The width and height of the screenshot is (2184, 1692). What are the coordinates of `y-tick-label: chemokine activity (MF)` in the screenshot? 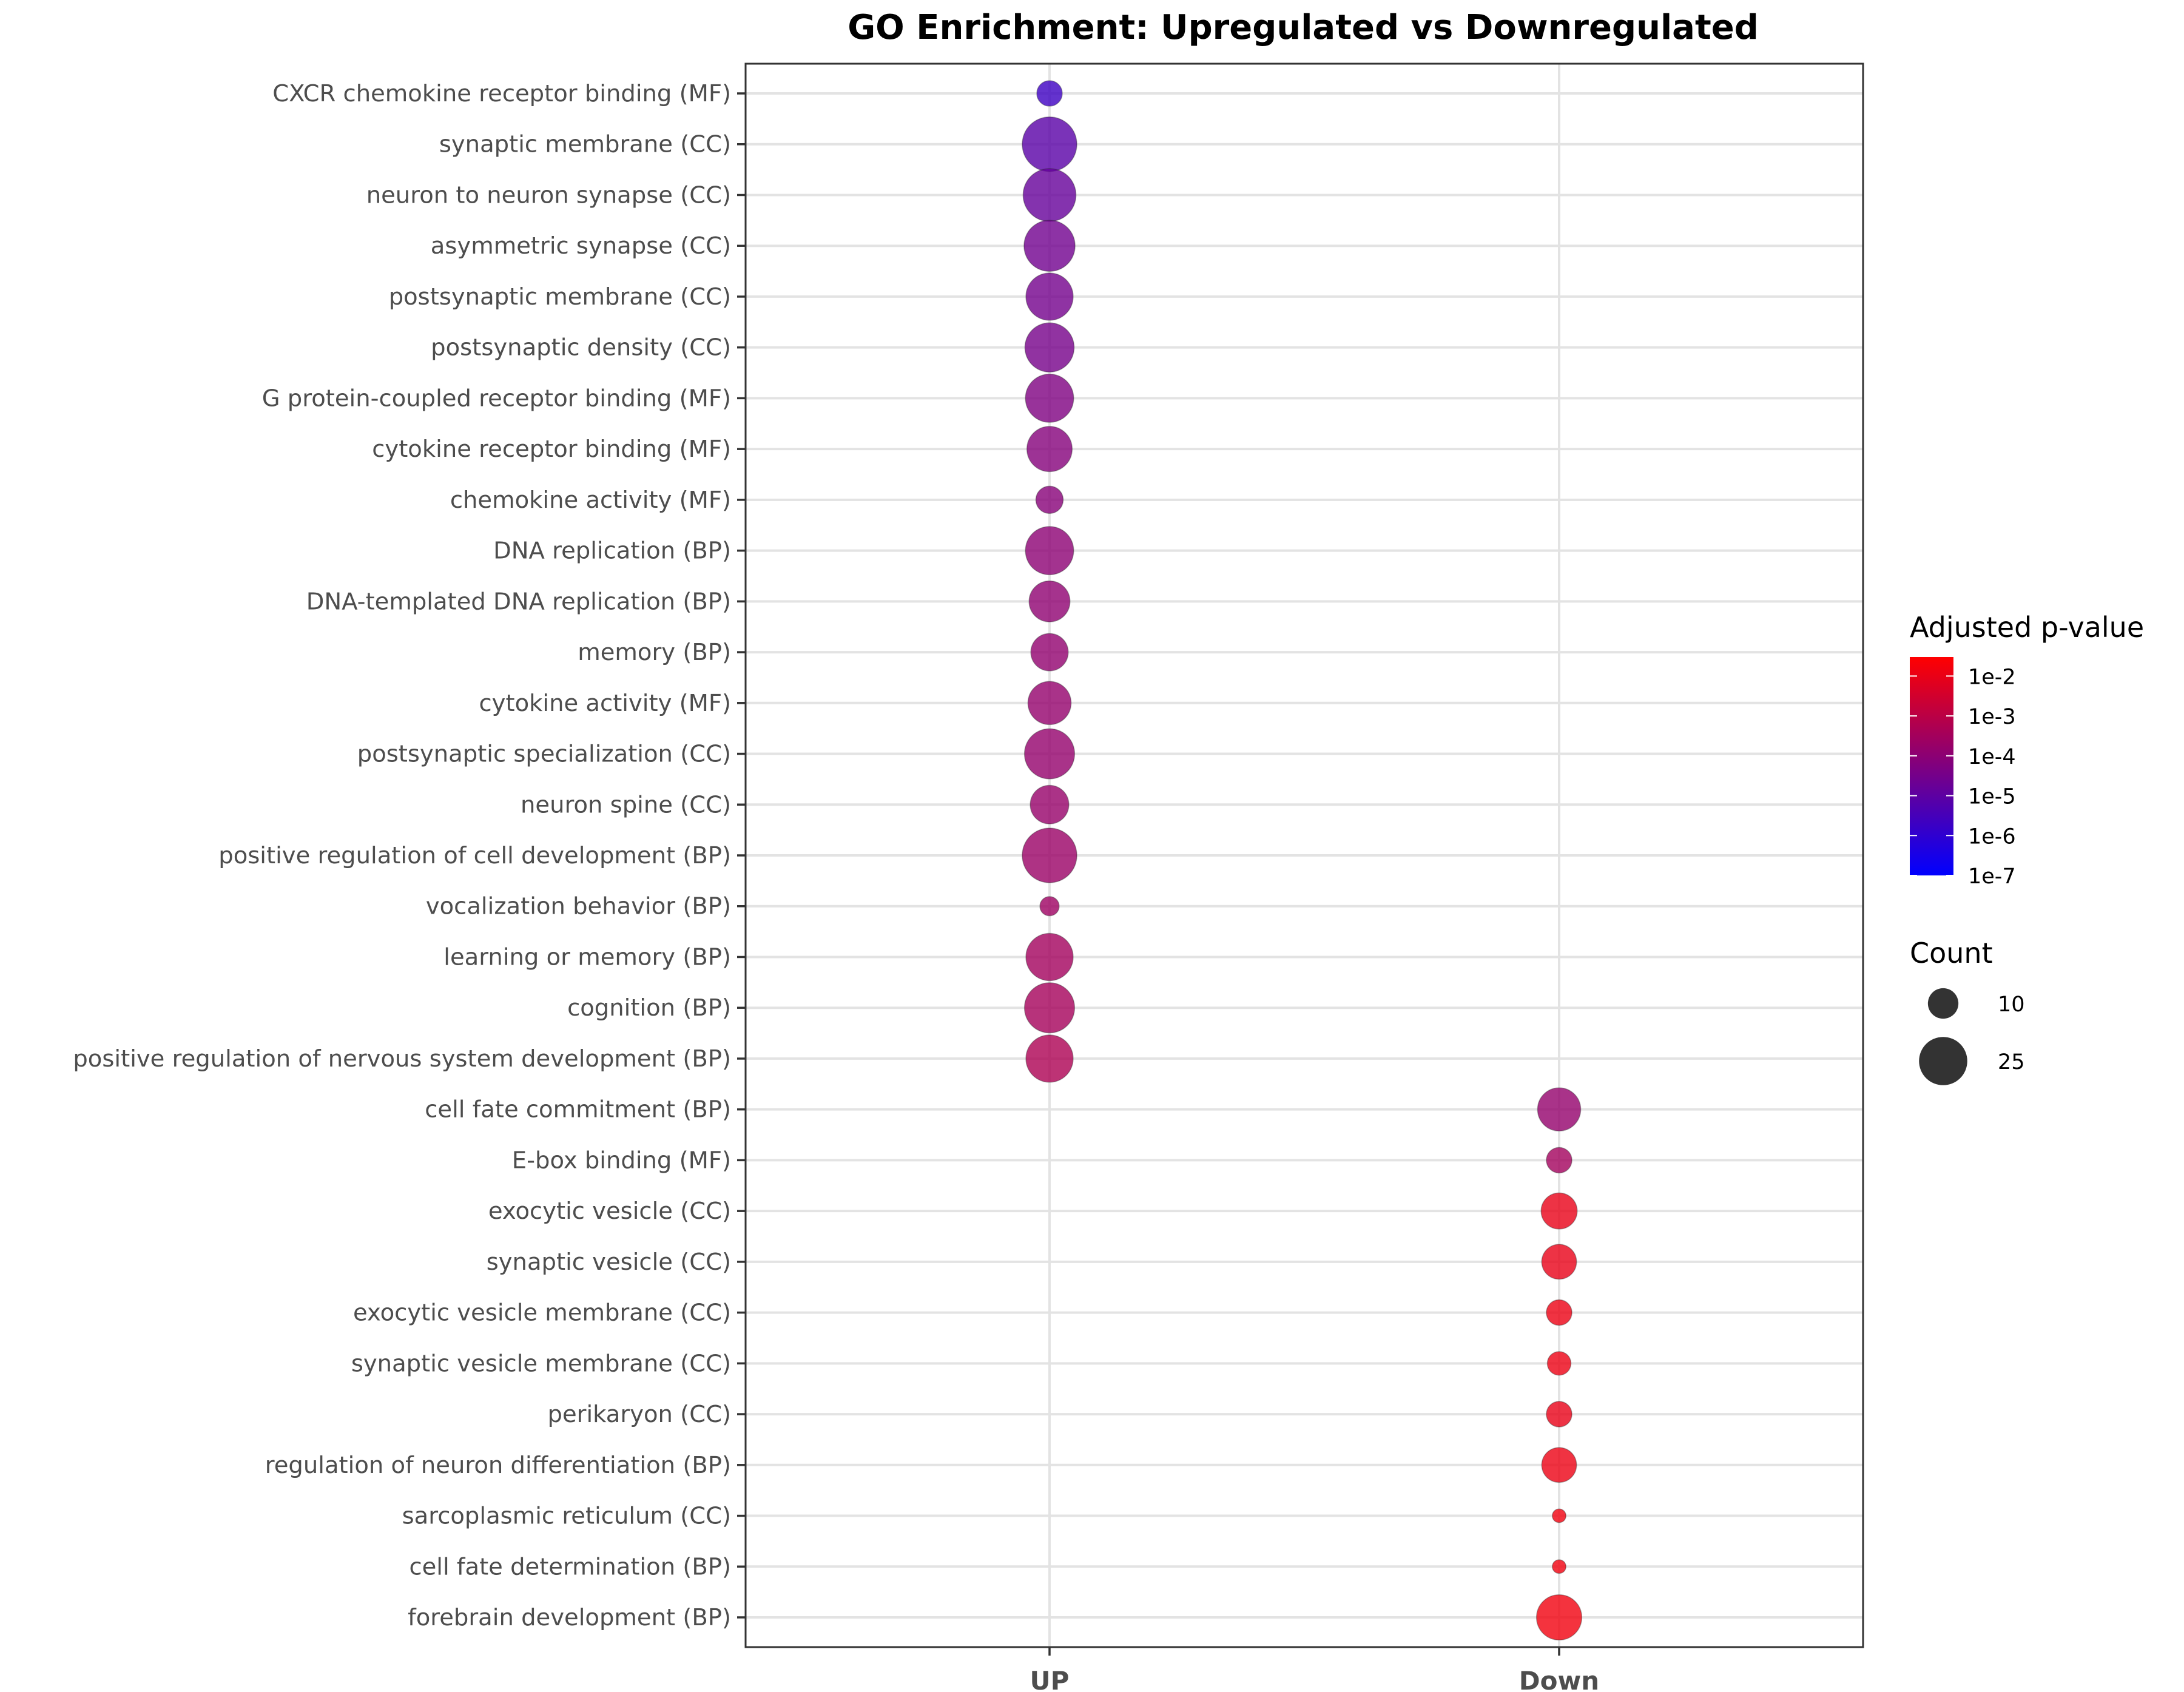 It's located at (590, 500).